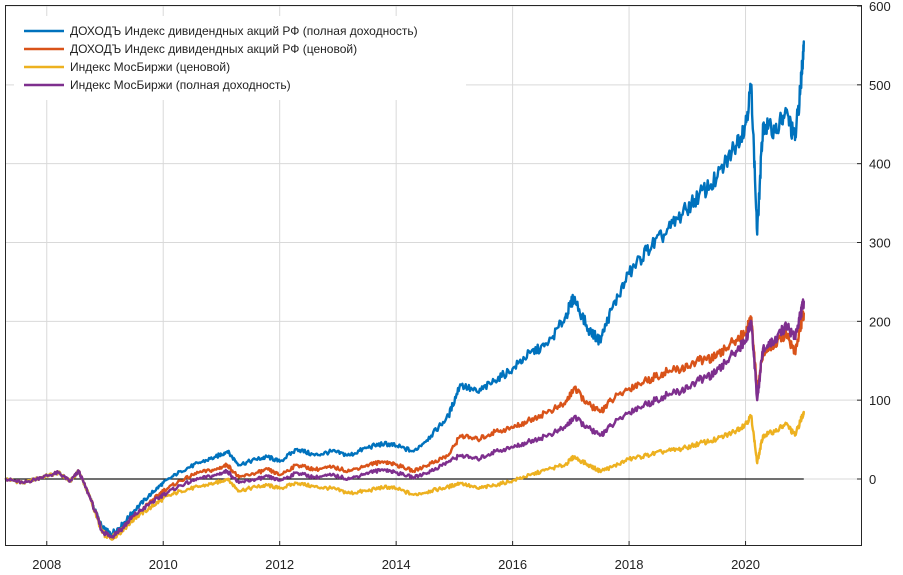 The width and height of the screenshot is (903, 575). I want to click on x-tick-label-2016: 2016, so click(512, 564).